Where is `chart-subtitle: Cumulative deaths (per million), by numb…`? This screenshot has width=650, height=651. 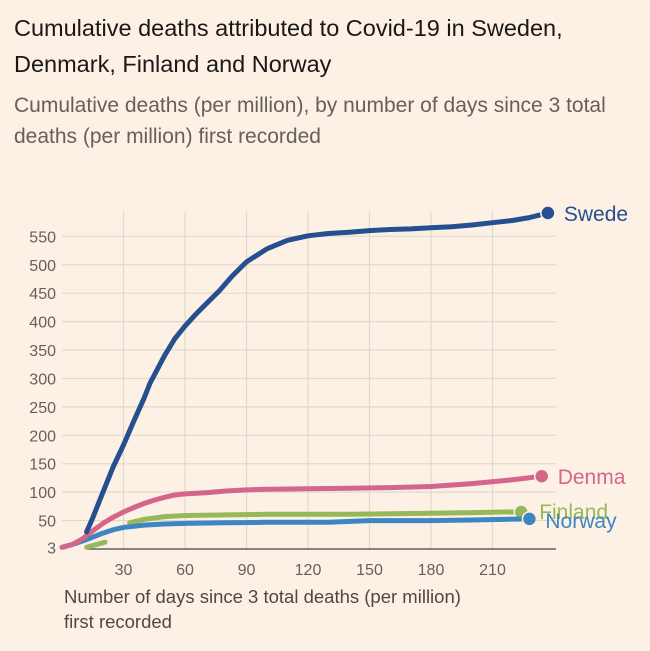
chart-subtitle: Cumulative deaths (per million), by numb… is located at coordinates (310, 121).